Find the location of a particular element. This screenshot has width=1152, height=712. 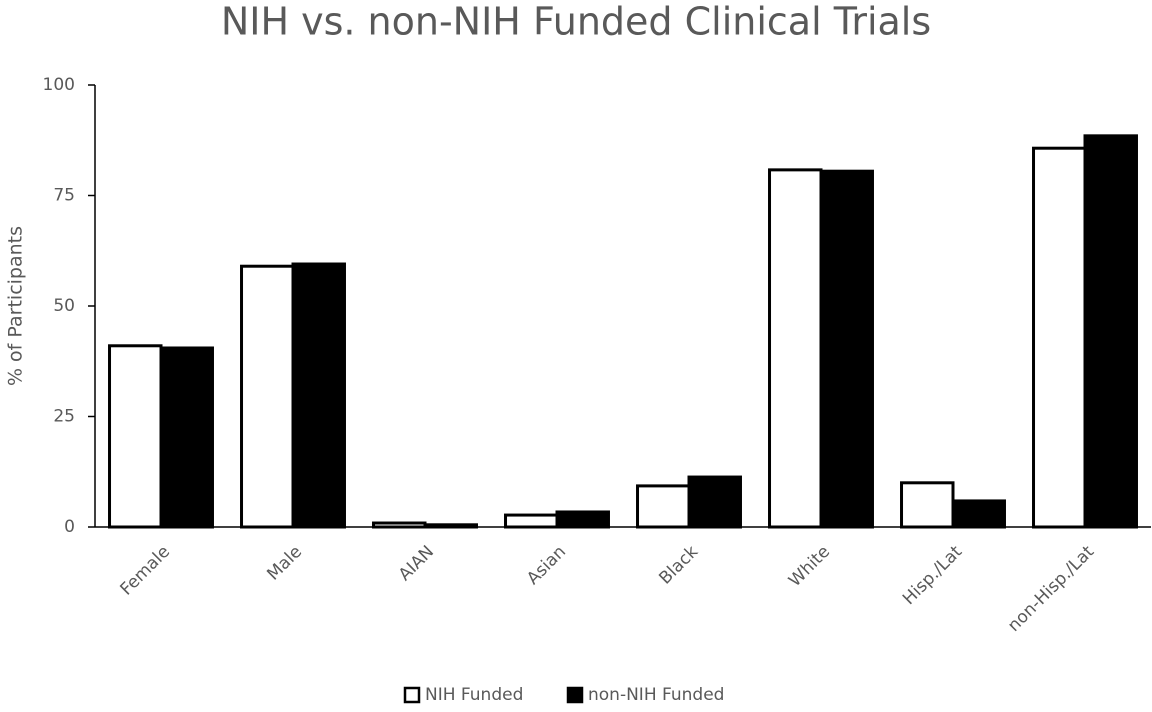

x-tick-label: non-Hisp./Lat is located at coordinates (1051, 589).